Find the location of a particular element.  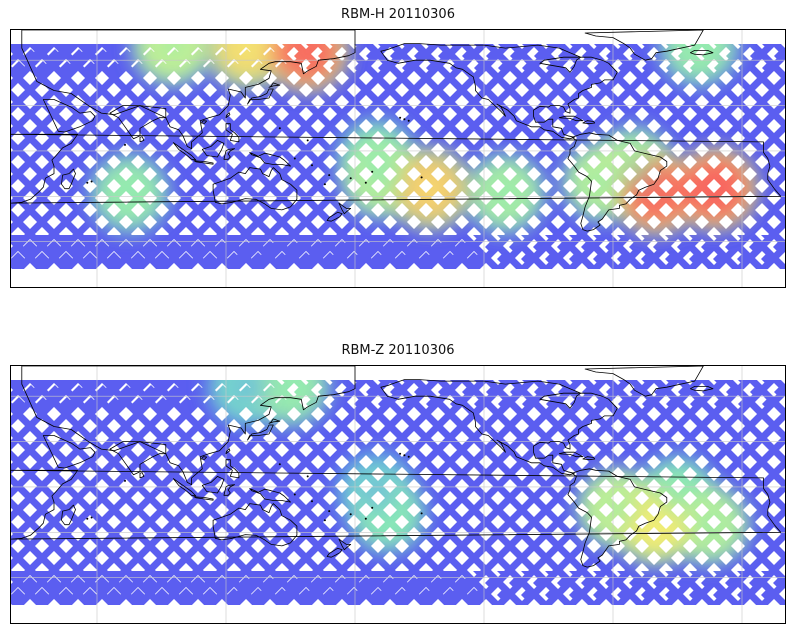

panel-title-rbm-h: RBM-H 20110306 is located at coordinates (398, 14).